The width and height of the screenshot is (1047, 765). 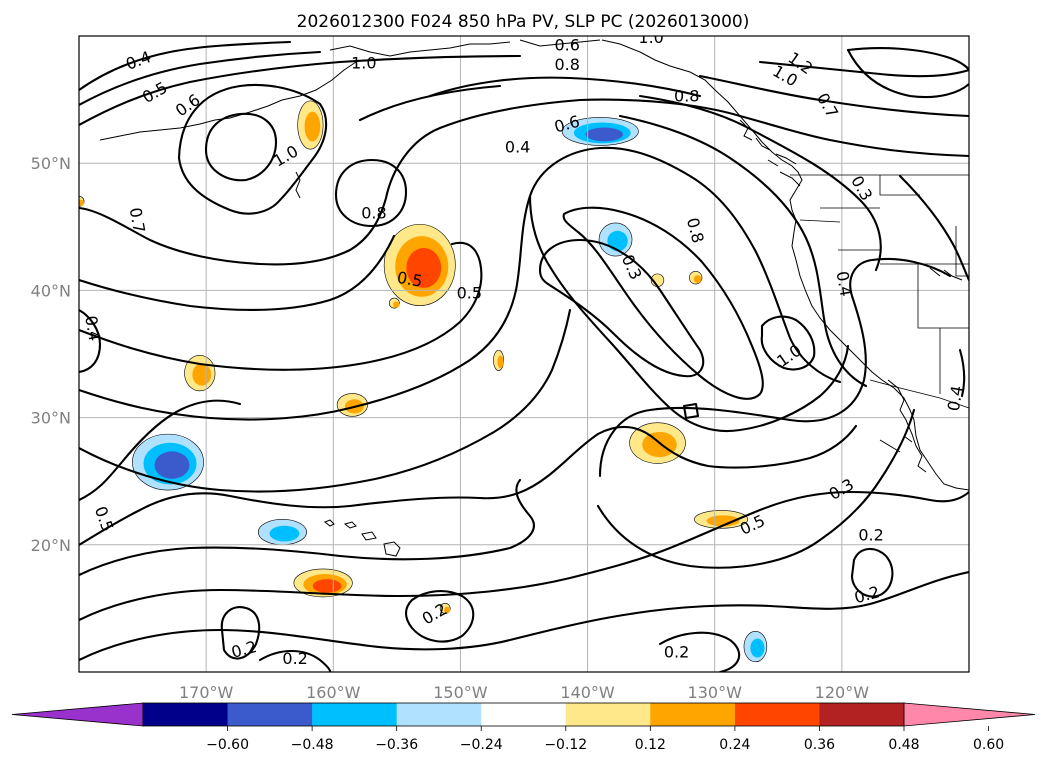 What do you see at coordinates (903, 745) in the screenshot?
I see `colorbar-tick-label: 0.48` at bounding box center [903, 745].